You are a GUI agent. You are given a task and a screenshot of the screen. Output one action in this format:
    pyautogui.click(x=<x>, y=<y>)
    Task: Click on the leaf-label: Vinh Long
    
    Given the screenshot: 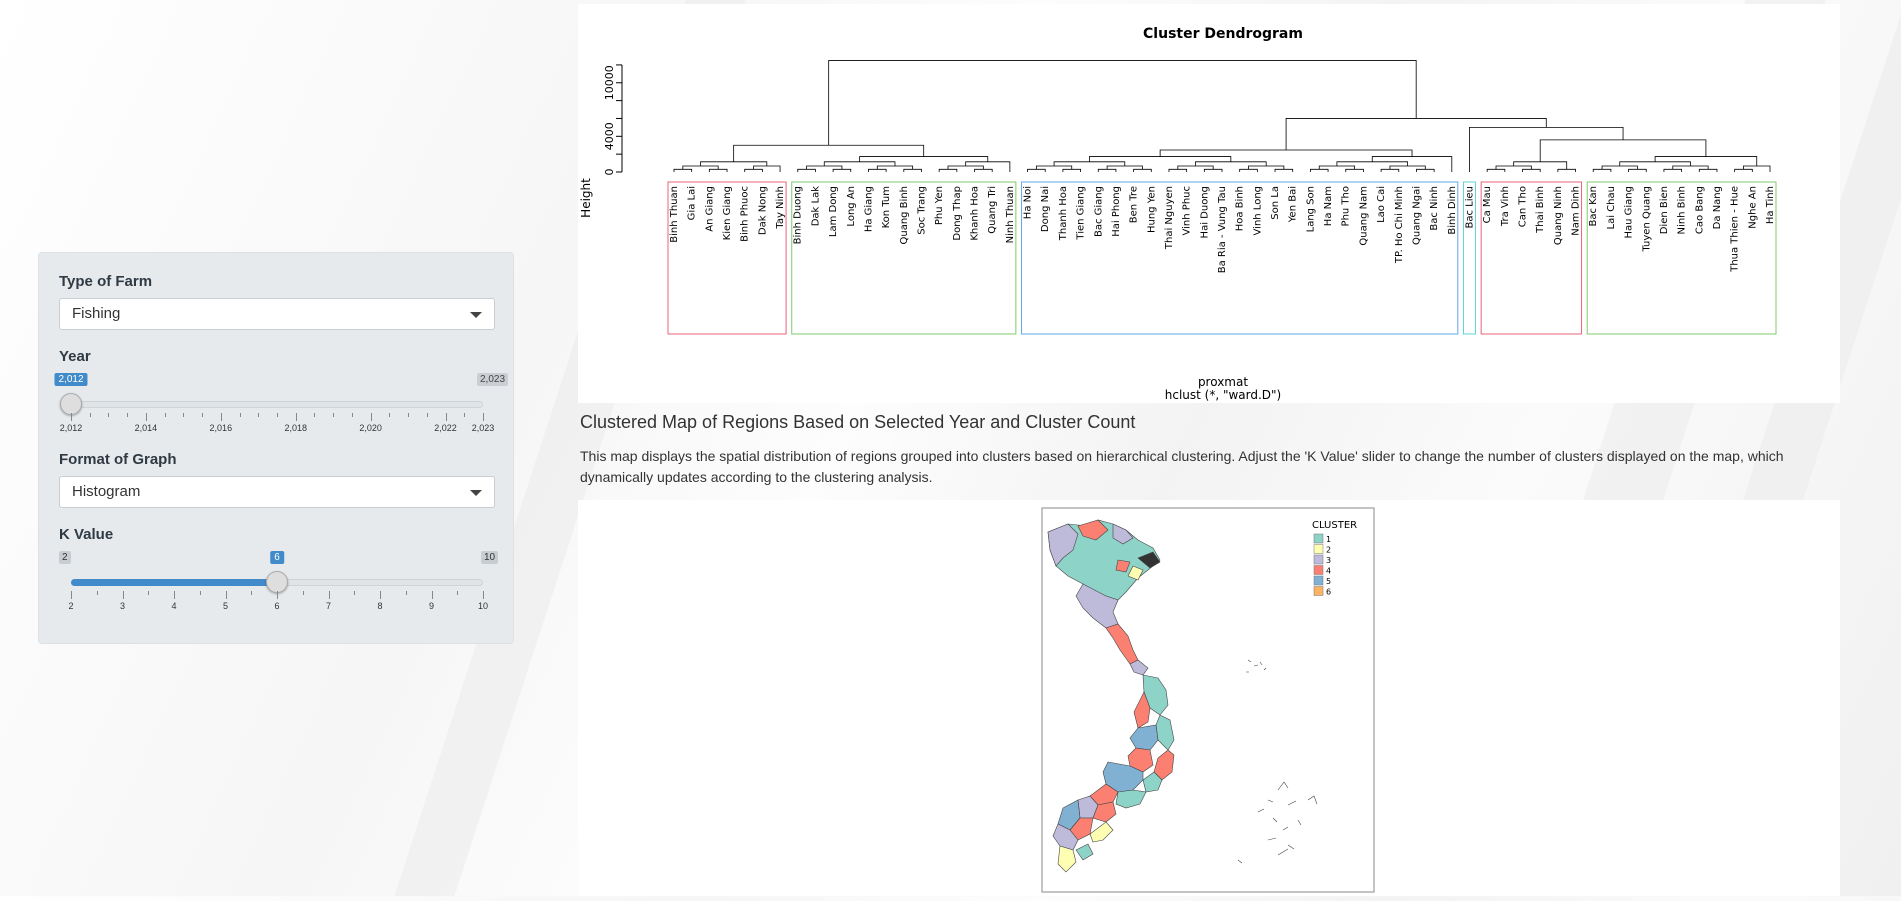 What is the action you would take?
    pyautogui.click(x=1257, y=210)
    